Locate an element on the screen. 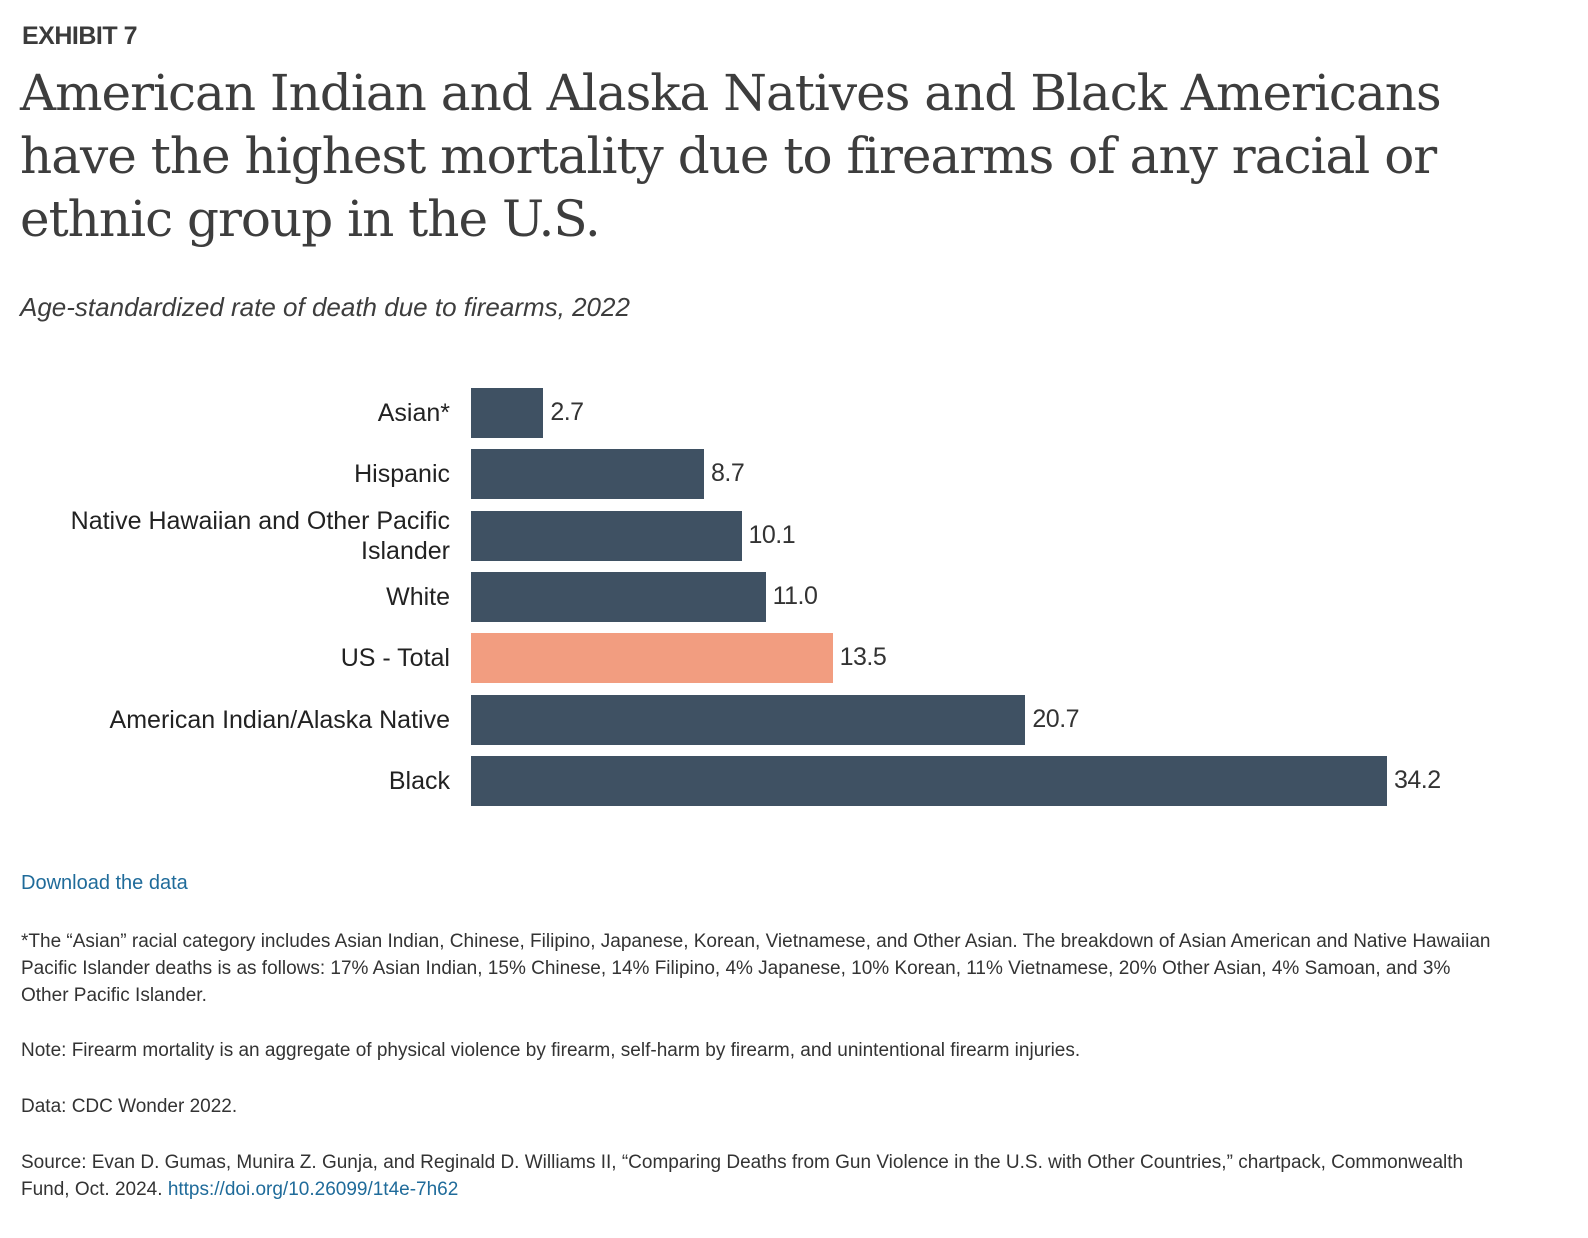  value-label: 13.5 is located at coordinates (863, 657).